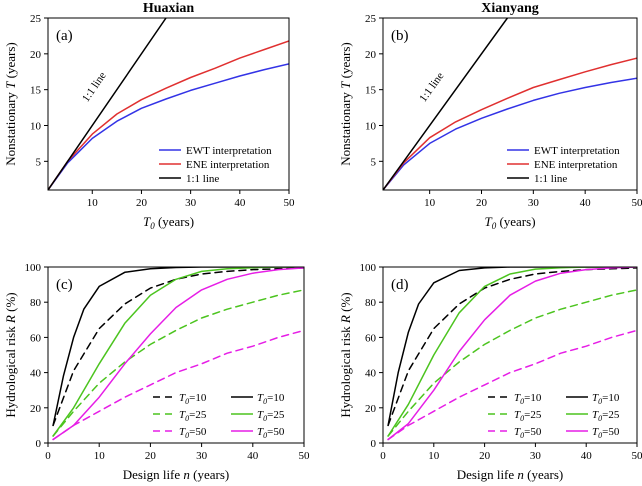 The width and height of the screenshot is (642, 486). I want to click on y-tick-label: 20, so click(371, 409).